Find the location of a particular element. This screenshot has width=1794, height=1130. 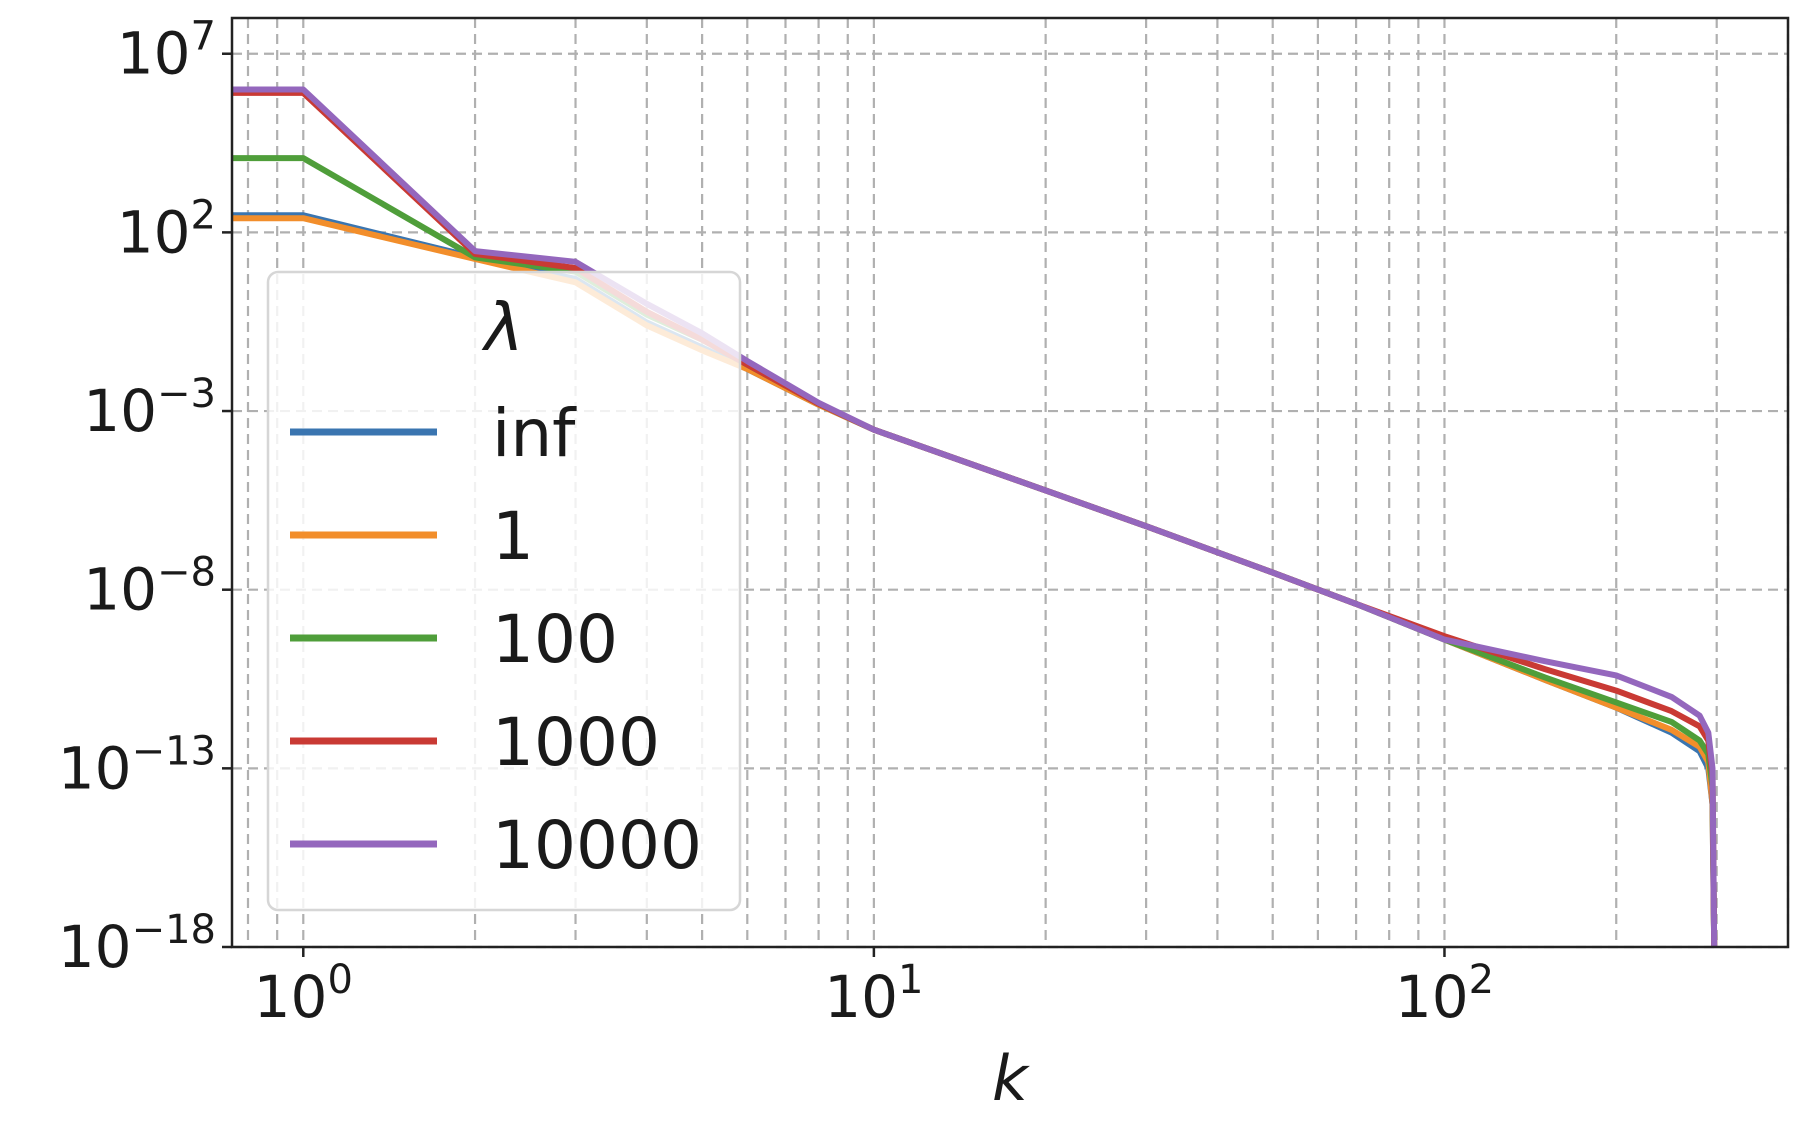

y-tick-label: 10⁷ is located at coordinates (166, 51).